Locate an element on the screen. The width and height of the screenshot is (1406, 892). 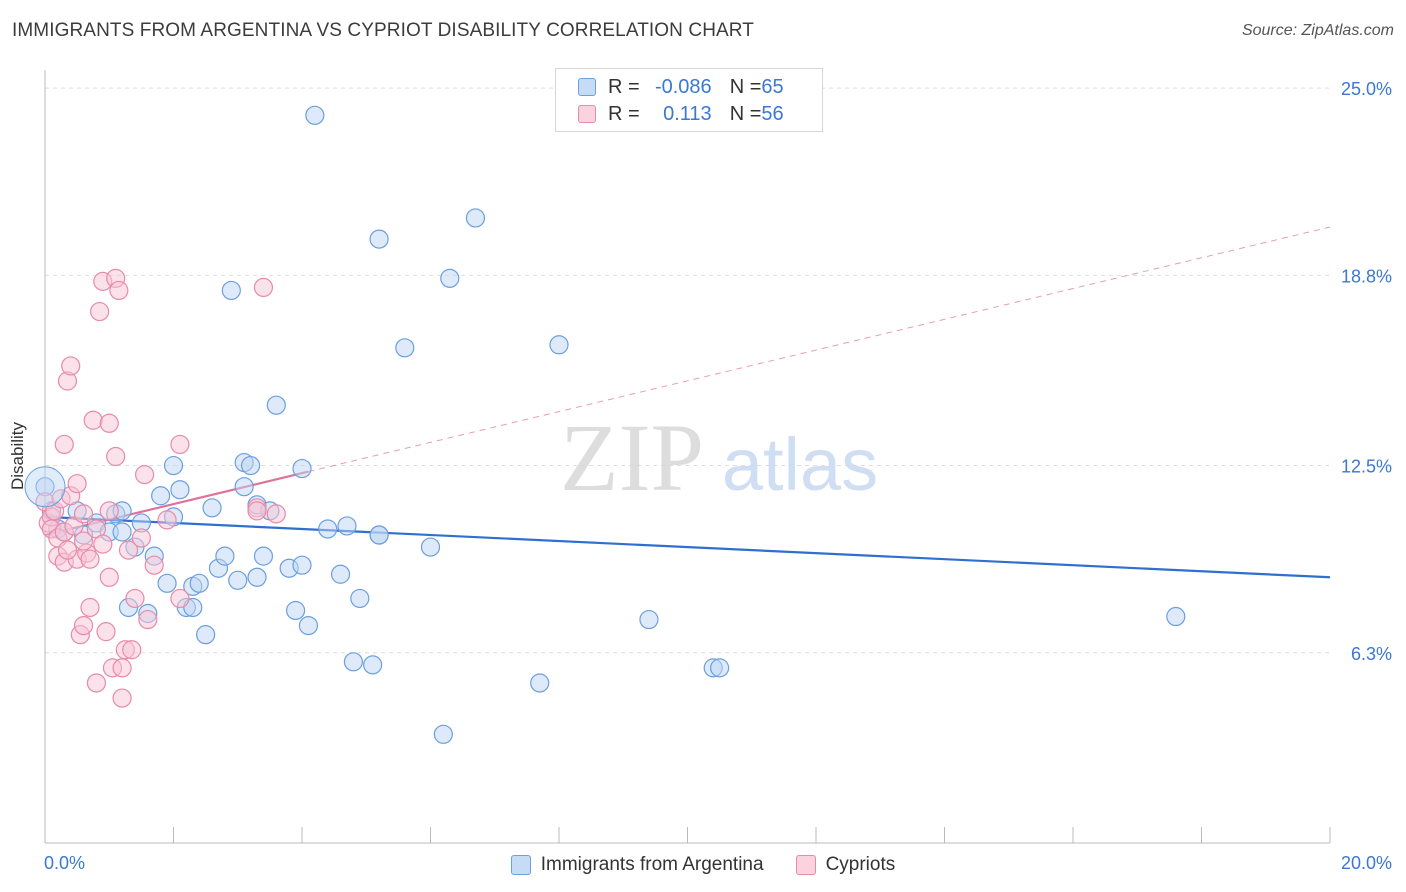
legend-swatch-argentina is located at coordinates (587, 87).